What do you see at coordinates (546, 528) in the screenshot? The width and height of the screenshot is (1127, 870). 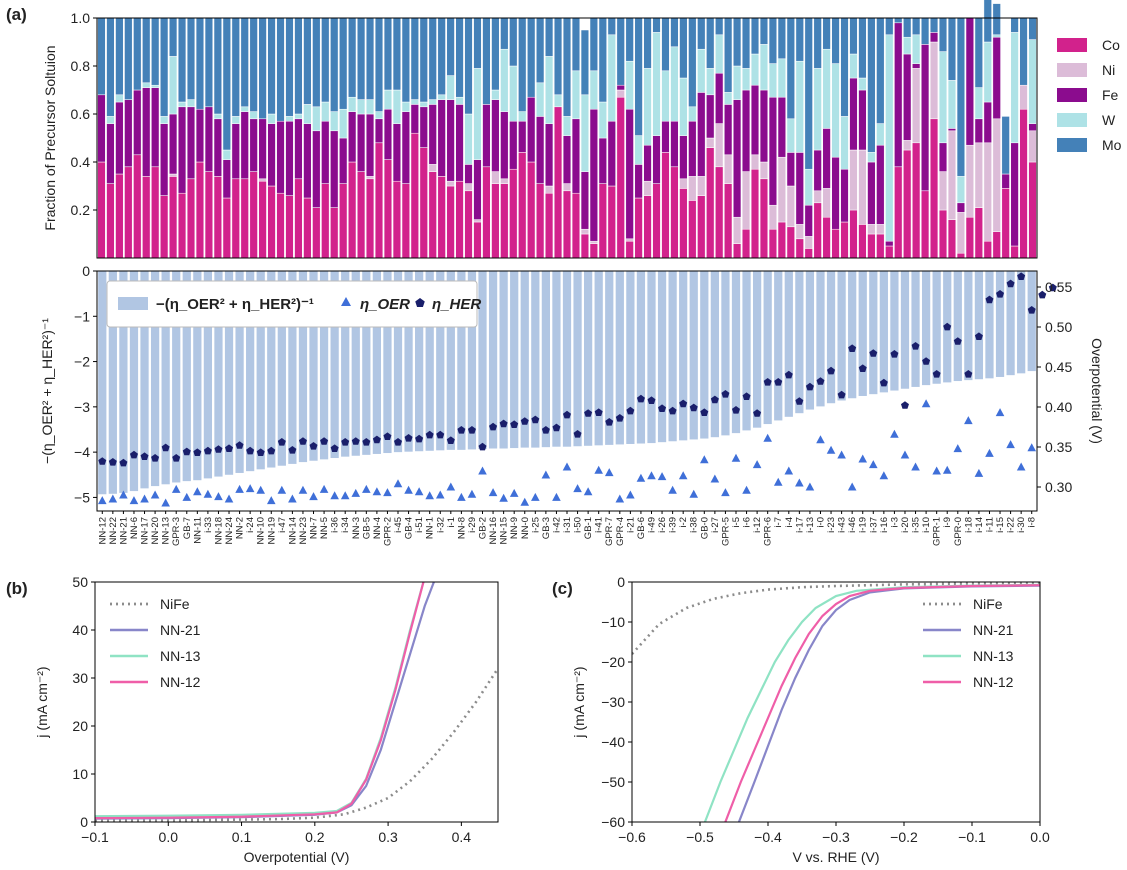 I see `x-tick-label: GB-3` at bounding box center [546, 528].